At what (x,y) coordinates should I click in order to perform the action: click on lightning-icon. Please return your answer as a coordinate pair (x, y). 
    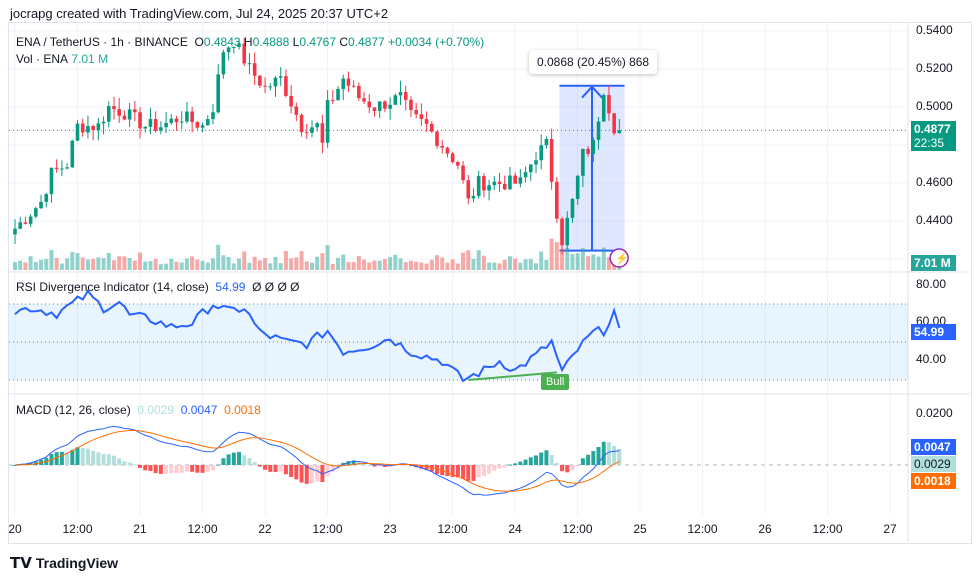
    Looking at the image, I should click on (619, 258).